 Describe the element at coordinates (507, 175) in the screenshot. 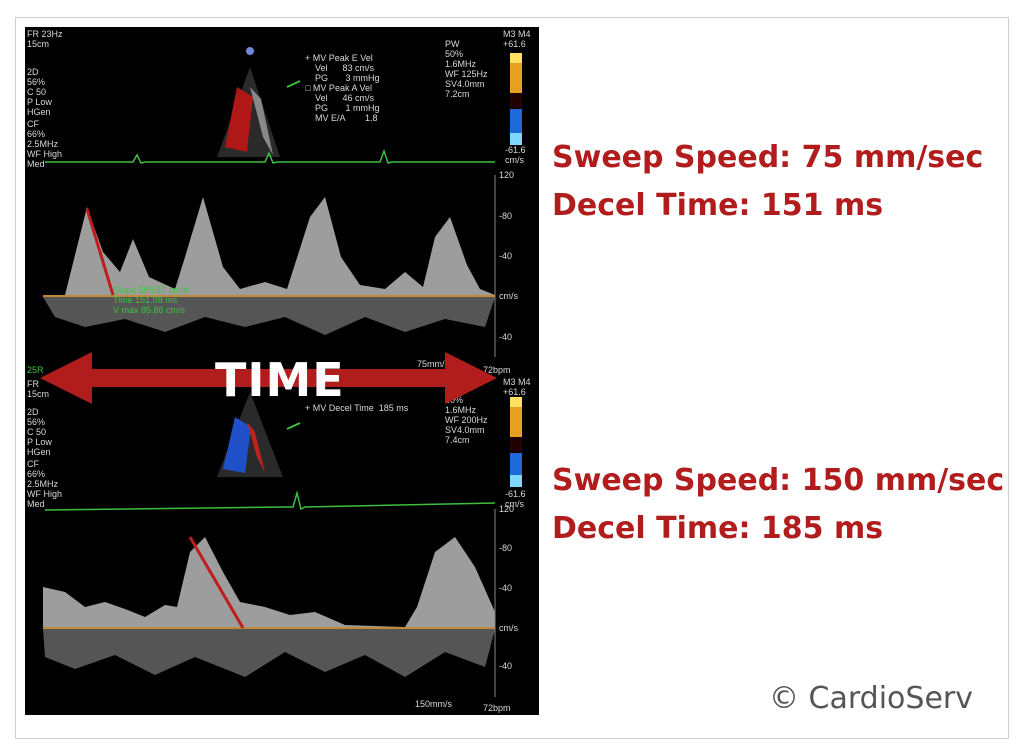

I see `scale-120-top: 120` at that location.